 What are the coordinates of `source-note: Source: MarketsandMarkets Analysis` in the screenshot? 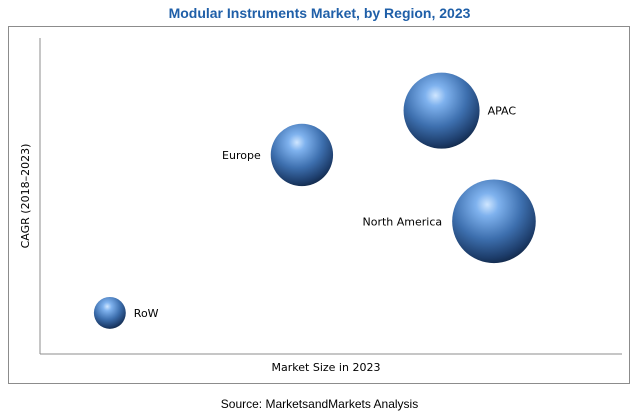 It's located at (319, 404).